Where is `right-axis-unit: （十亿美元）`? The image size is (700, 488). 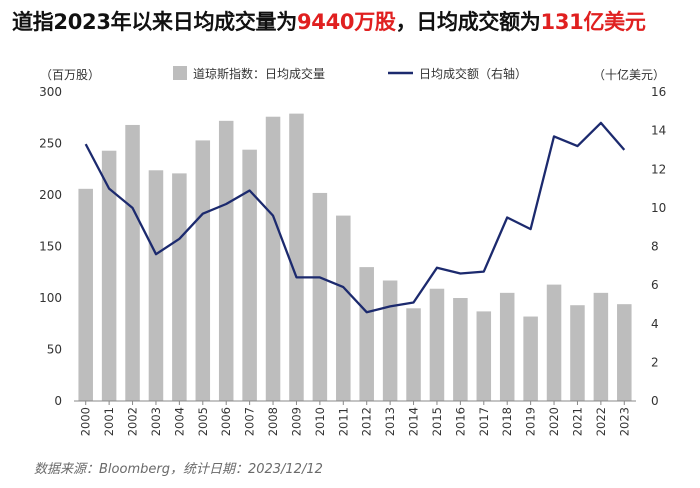 right-axis-unit: （十亿美元） is located at coordinates (629, 74).